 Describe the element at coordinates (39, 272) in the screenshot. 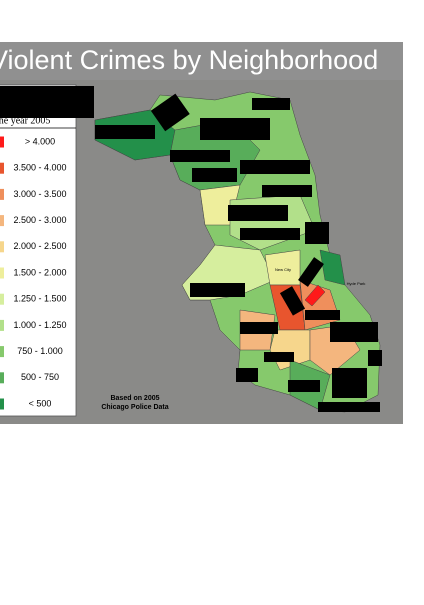

I see `legend-label: 1.500 - 2.000` at that location.